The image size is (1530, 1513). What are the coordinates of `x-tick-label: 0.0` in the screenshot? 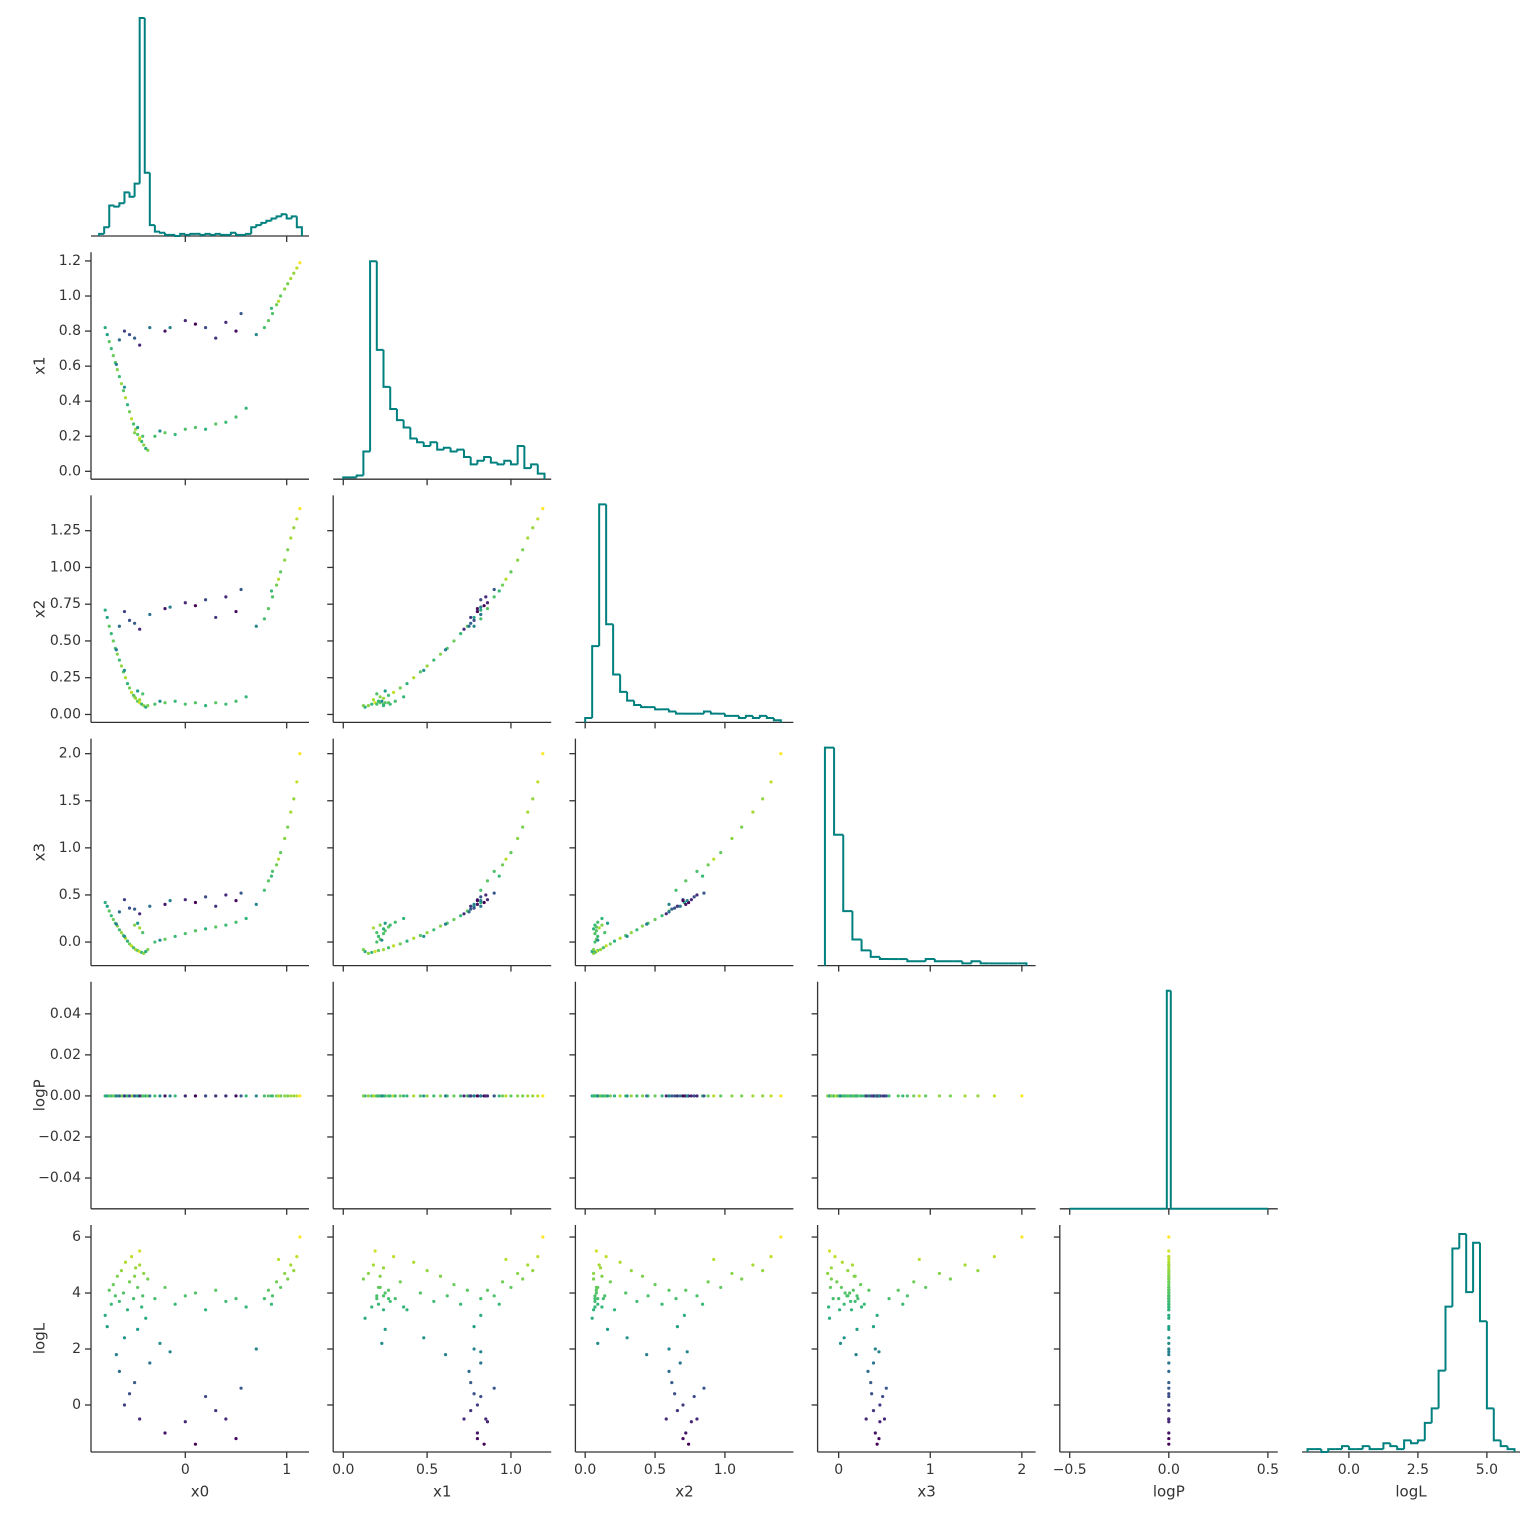 It's located at (585, 1470).